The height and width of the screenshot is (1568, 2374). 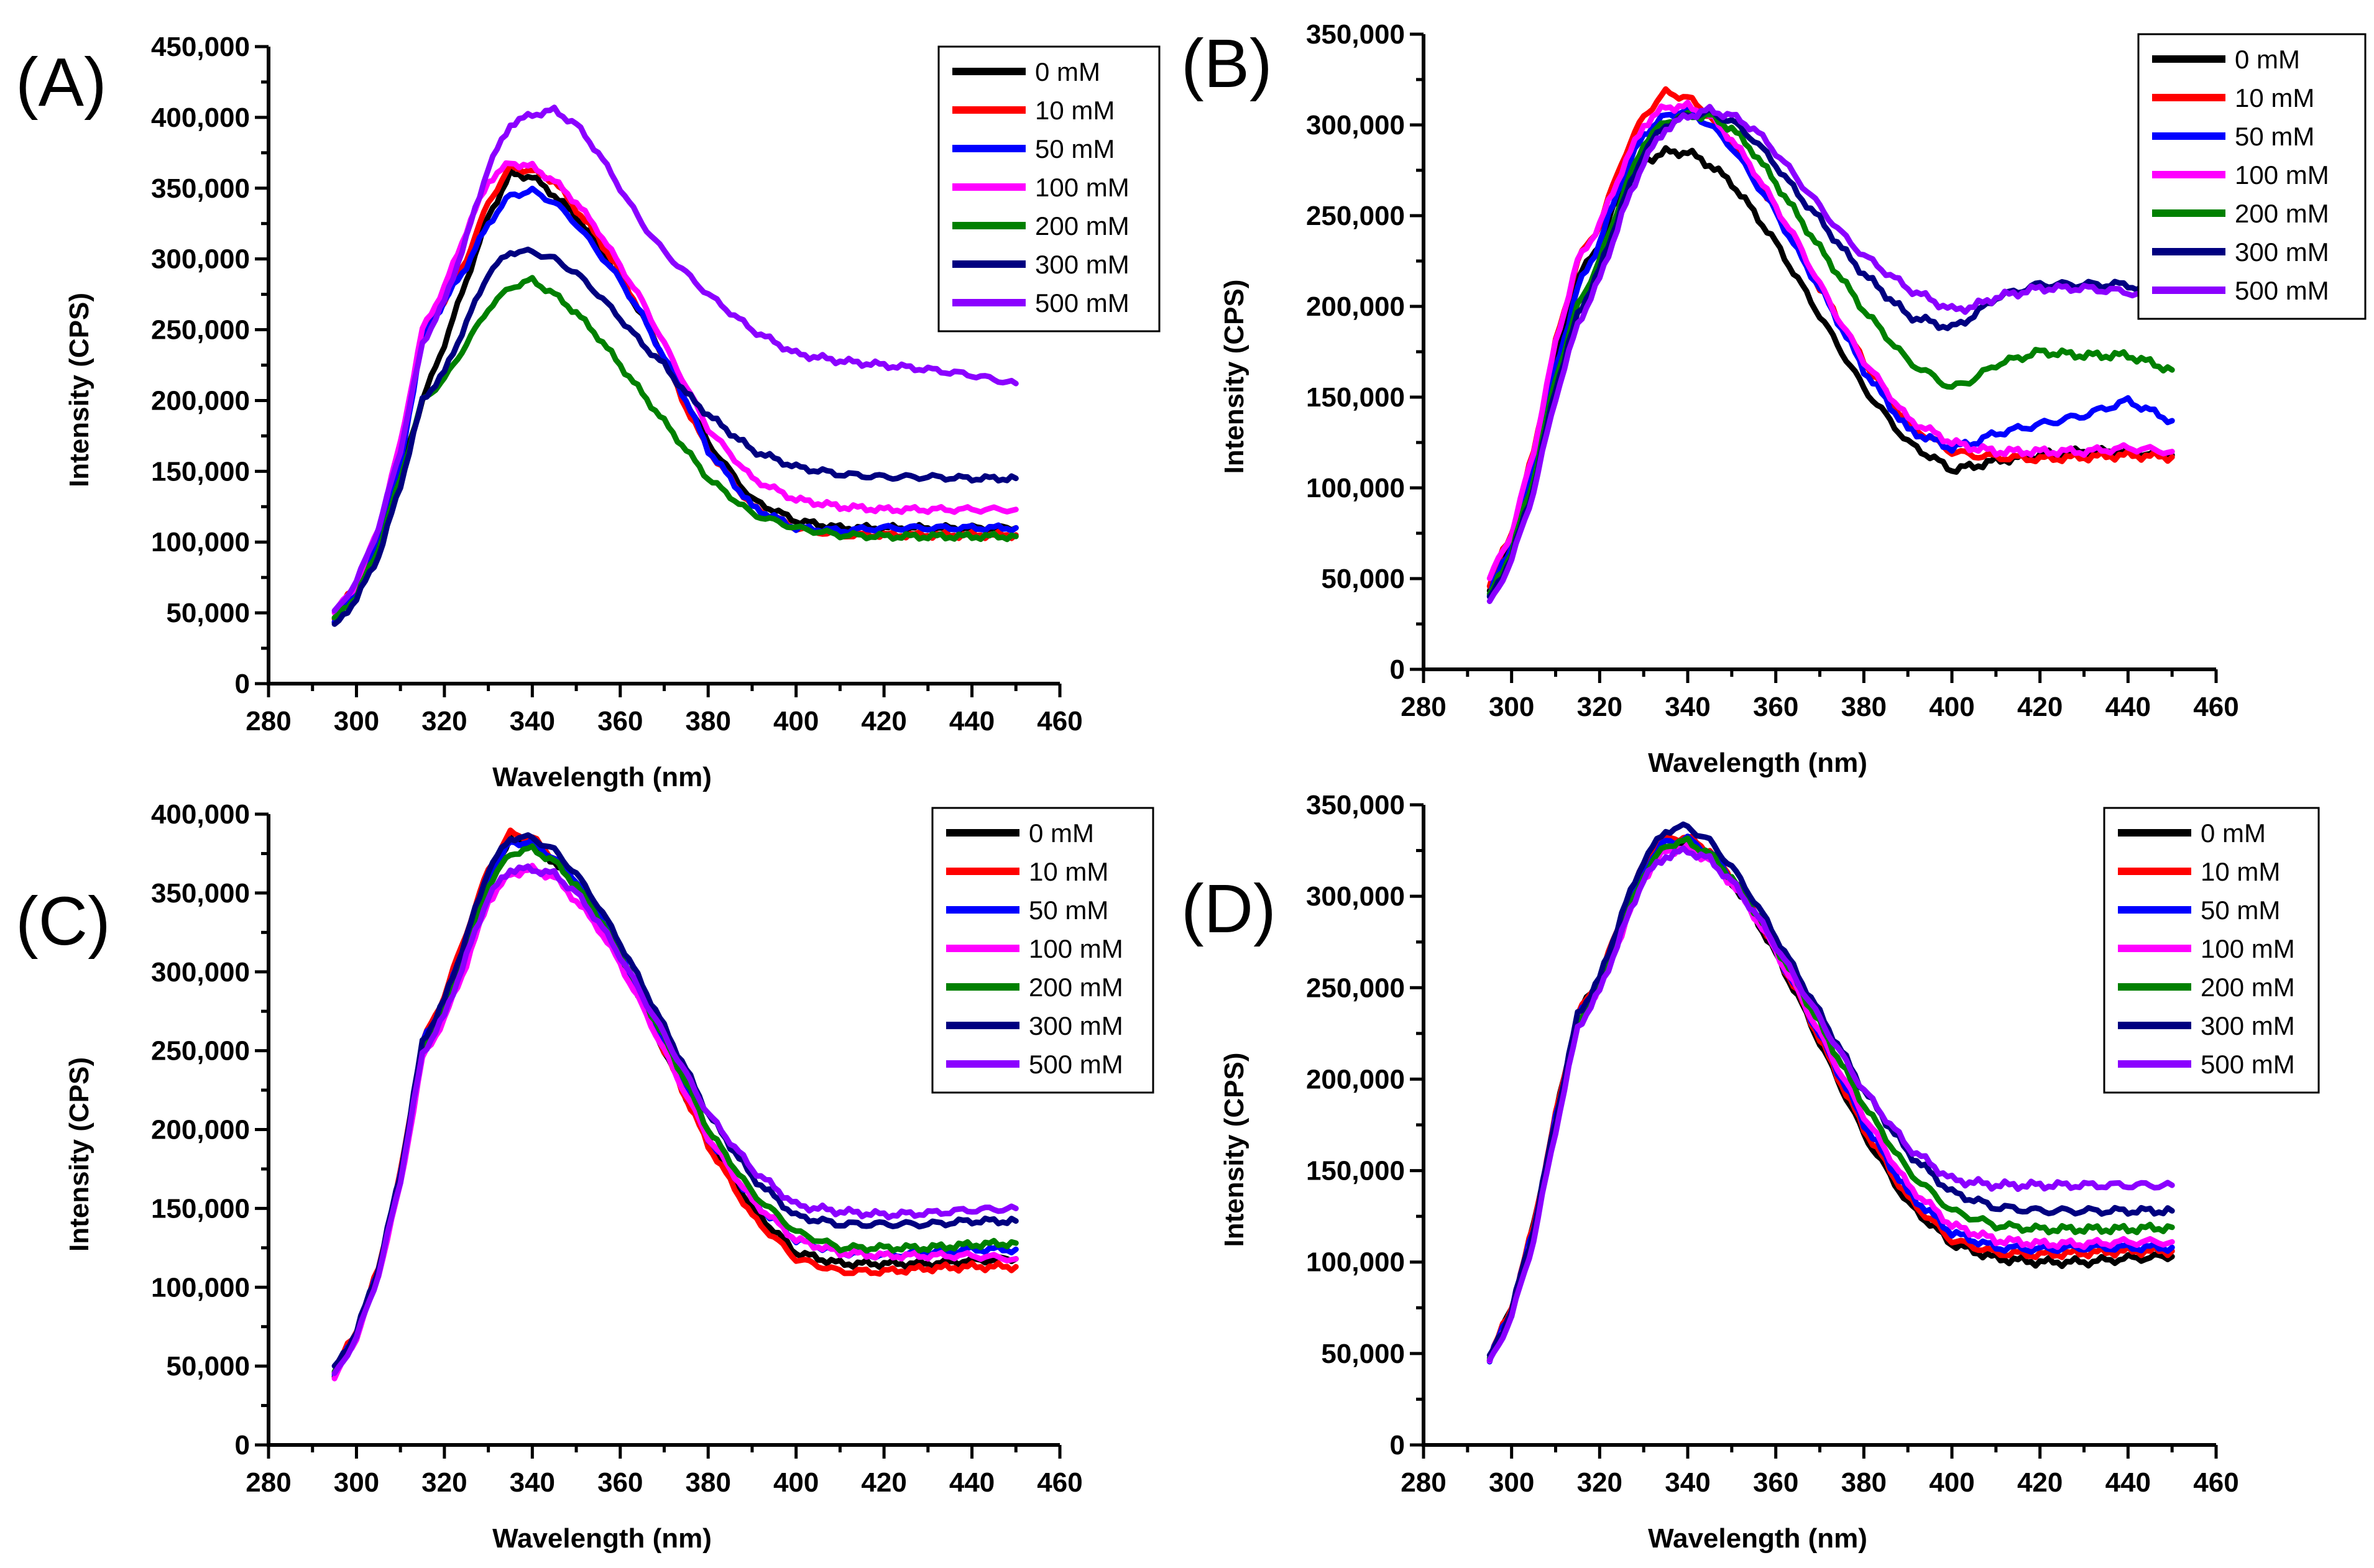 I want to click on legend-label: 50 mM, so click(x=2240, y=910).